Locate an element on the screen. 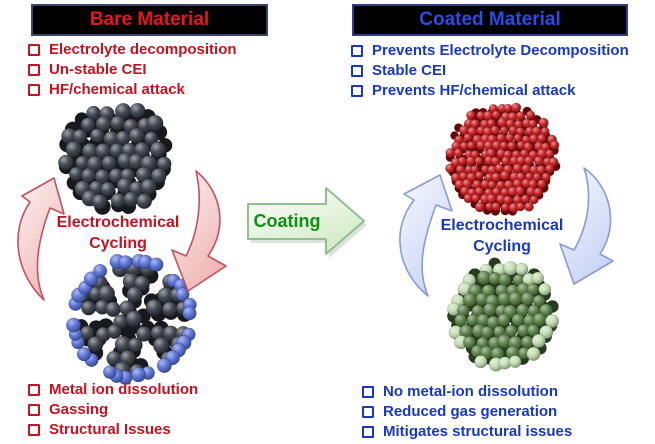 The height and width of the screenshot is (444, 655). bare-cycle-arrow-down-icon is located at coordinates (199, 231).